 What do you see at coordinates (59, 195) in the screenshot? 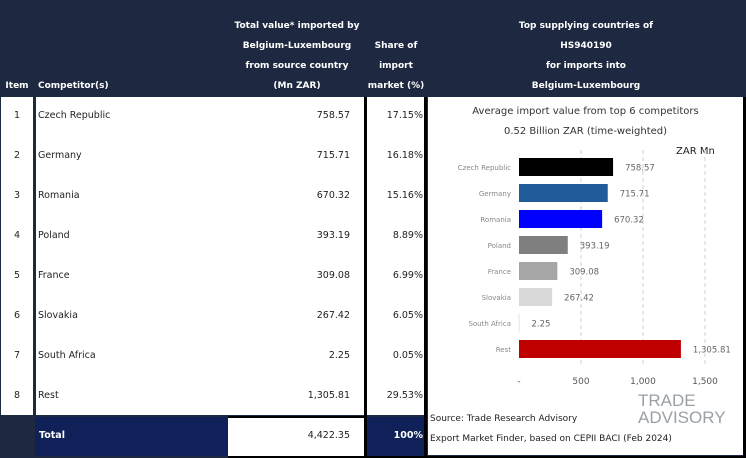
I see `row-competitor: Romania` at bounding box center [59, 195].